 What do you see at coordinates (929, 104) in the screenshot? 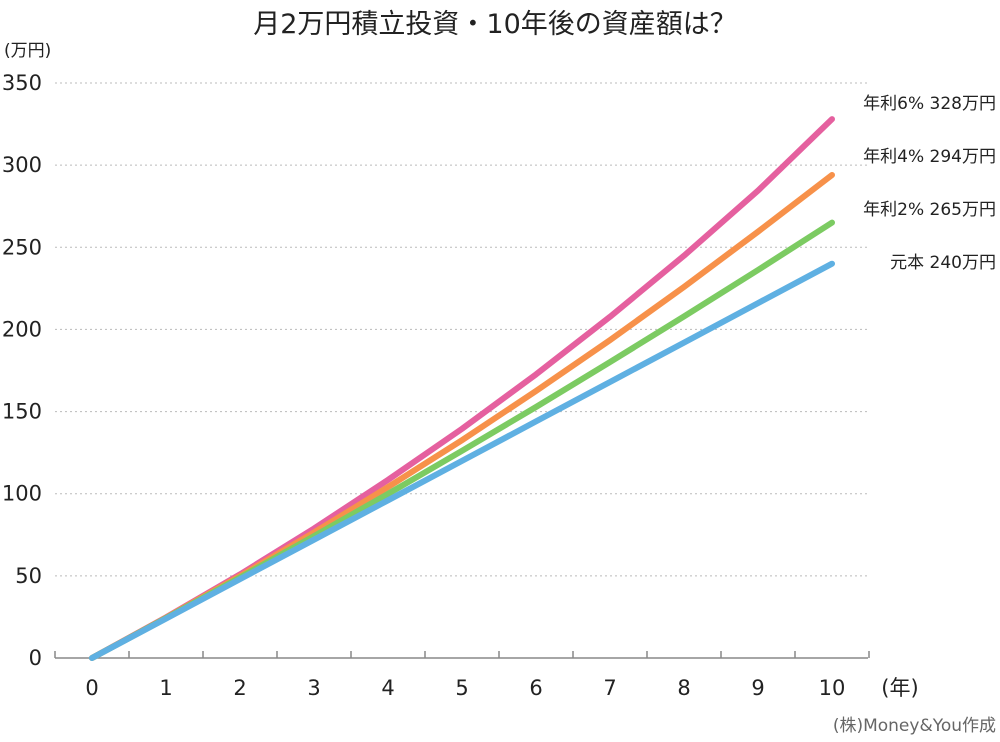
I see `series-end-label: 年利6% 328万円` at bounding box center [929, 104].